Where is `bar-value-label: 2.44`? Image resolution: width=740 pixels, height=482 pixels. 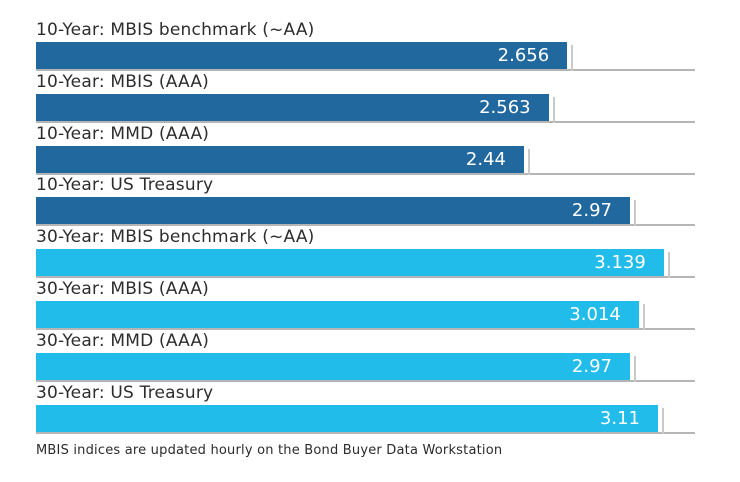 bar-value-label: 2.44 is located at coordinates (485, 159).